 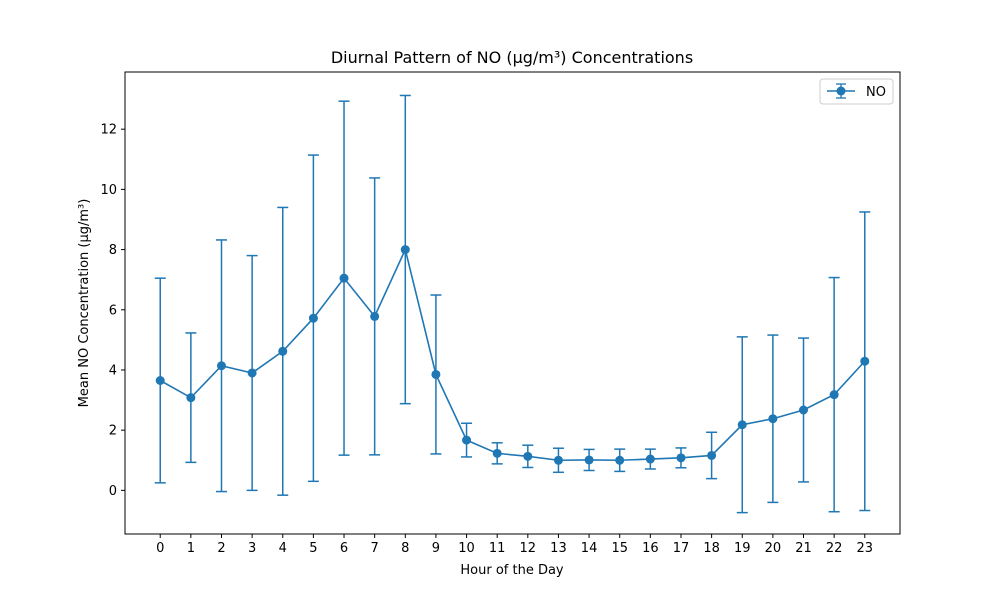 I want to click on y-axis: 0 2 4 6 8 10 12, so click(x=112, y=311).